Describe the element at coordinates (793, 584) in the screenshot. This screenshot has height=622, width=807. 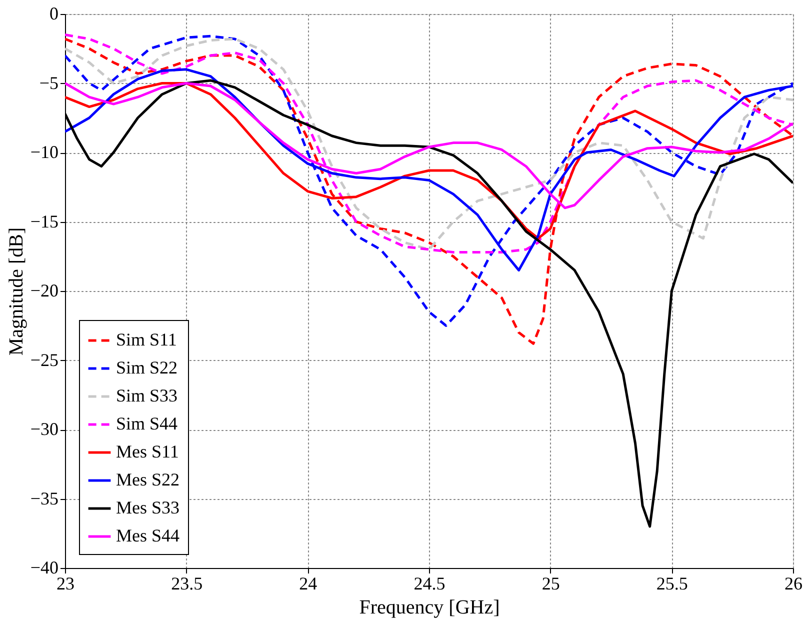
I see `x-tick-label: 26` at that location.